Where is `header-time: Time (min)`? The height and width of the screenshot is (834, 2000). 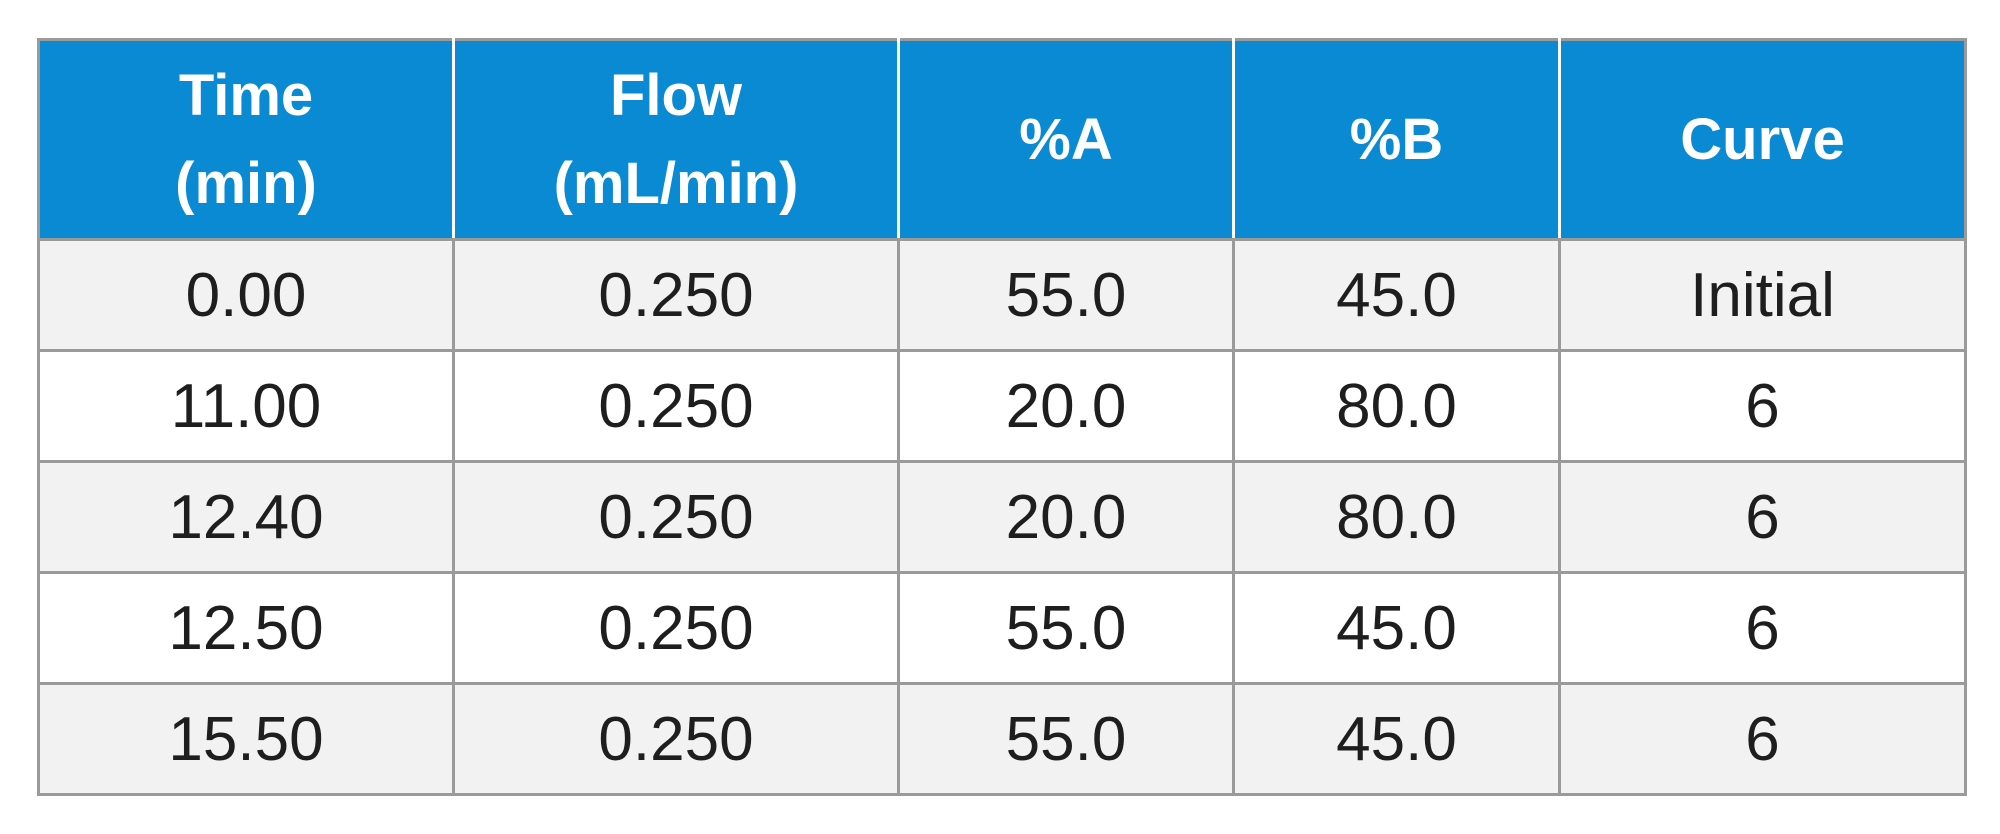 header-time: Time (min) is located at coordinates (246, 139).